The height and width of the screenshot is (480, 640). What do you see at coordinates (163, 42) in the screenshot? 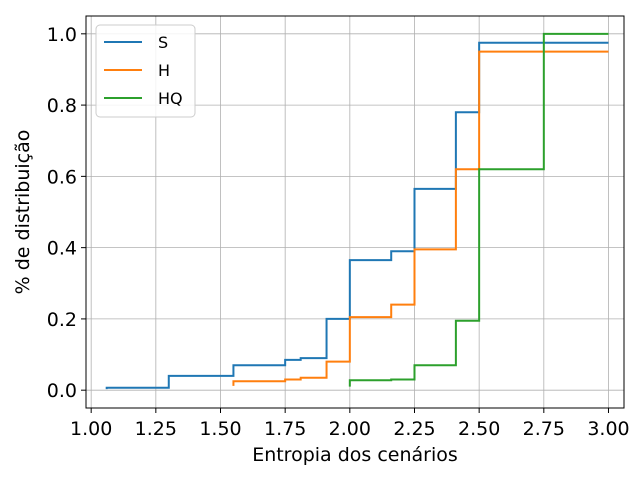
I see `legend-label-s: S` at bounding box center [163, 42].